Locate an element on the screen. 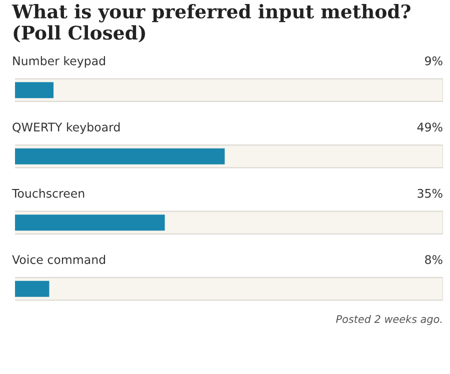 The width and height of the screenshot is (450, 374). y-tick-label: Number keypad is located at coordinates (59, 62).